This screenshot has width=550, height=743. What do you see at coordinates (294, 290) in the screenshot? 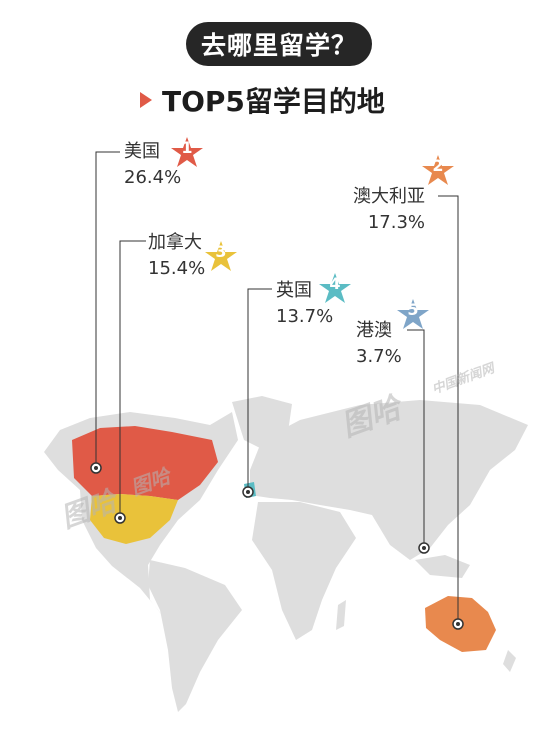
I see `country-name: 英国` at bounding box center [294, 290].